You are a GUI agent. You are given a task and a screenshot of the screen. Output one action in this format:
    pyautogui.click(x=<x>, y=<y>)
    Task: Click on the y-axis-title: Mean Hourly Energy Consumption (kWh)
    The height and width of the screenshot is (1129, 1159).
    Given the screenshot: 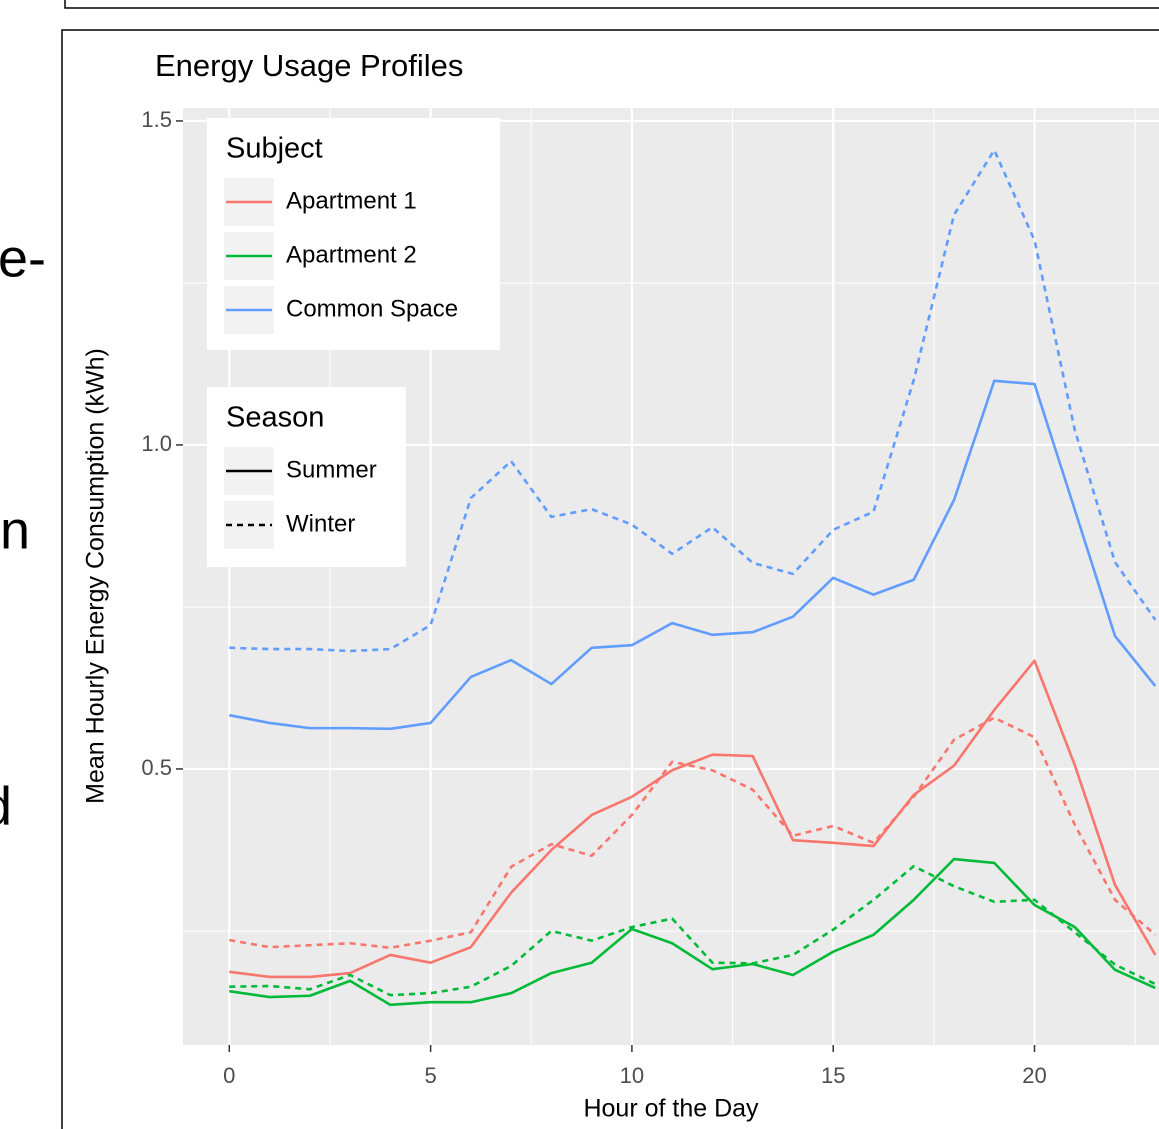 What is the action you would take?
    pyautogui.click(x=96, y=576)
    